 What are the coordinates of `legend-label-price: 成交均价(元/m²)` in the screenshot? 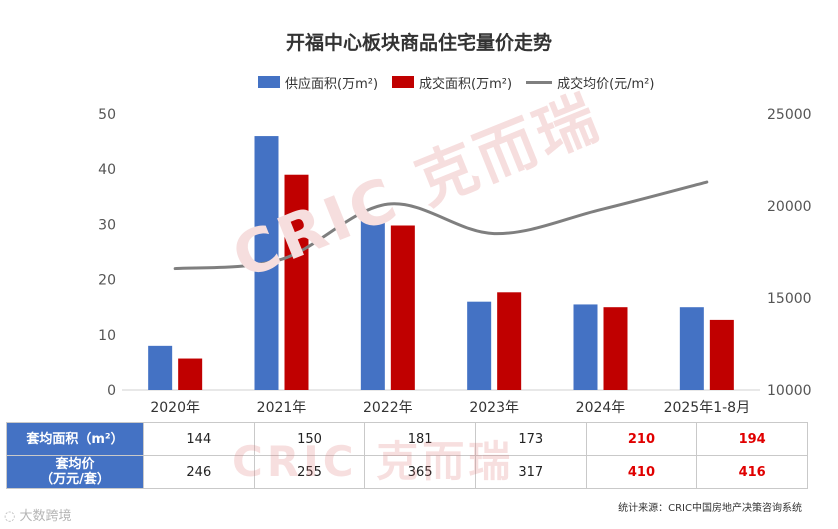 It's located at (606, 84).